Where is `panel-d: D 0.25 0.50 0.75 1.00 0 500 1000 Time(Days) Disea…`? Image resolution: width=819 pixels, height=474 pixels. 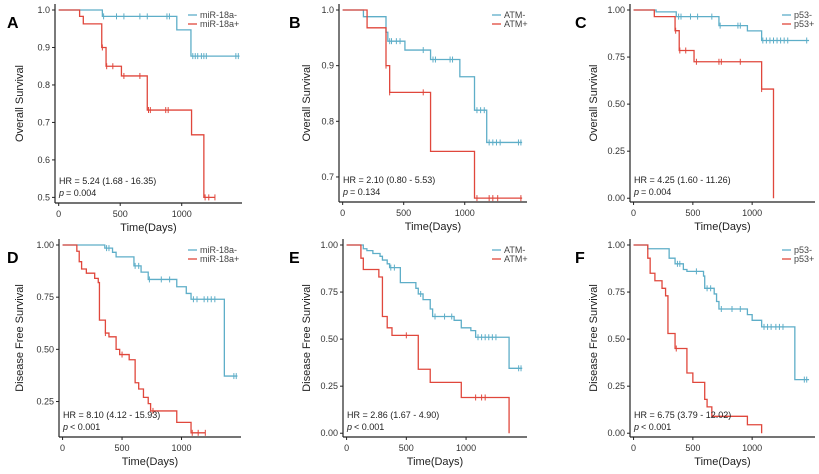
panel-d: D 0.25 0.50 0.75 1.00 0 500 1000 Time(Days) Disea… is located at coordinates (124, 353).